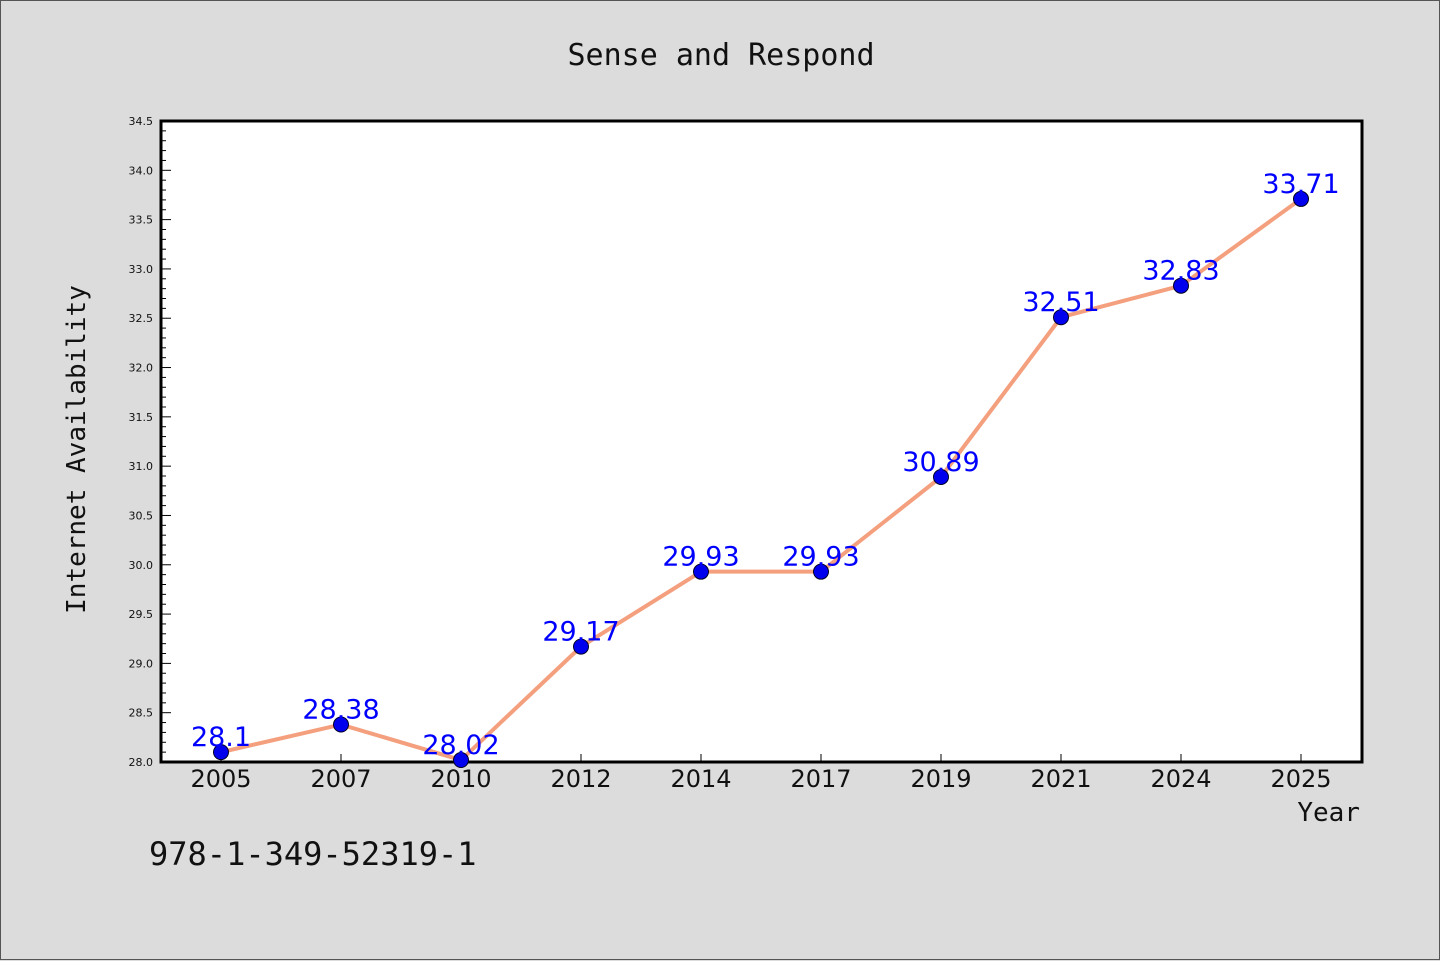 The height and width of the screenshot is (961, 1440). I want to click on data-label: 28.38, so click(340, 710).